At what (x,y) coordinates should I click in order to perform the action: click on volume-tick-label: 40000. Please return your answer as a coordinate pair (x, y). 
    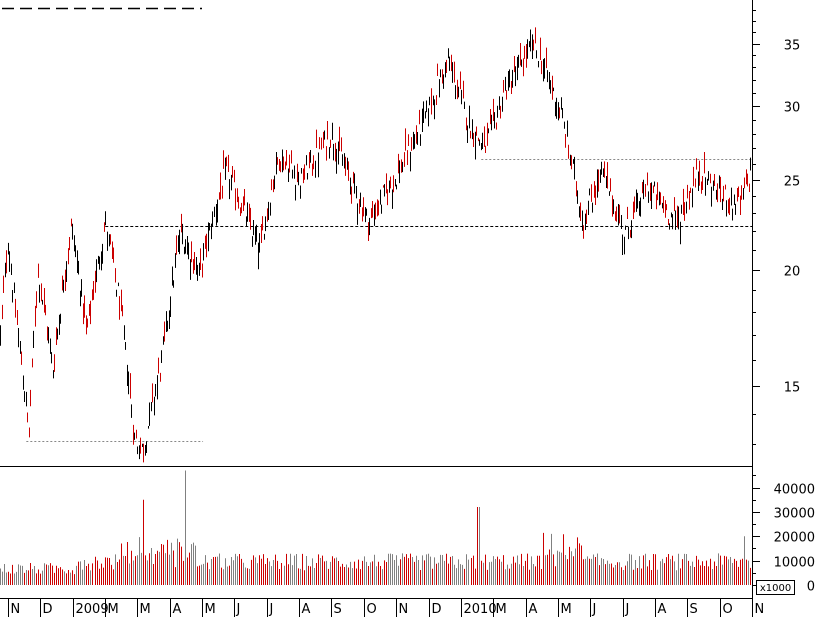
    Looking at the image, I should click on (794, 490).